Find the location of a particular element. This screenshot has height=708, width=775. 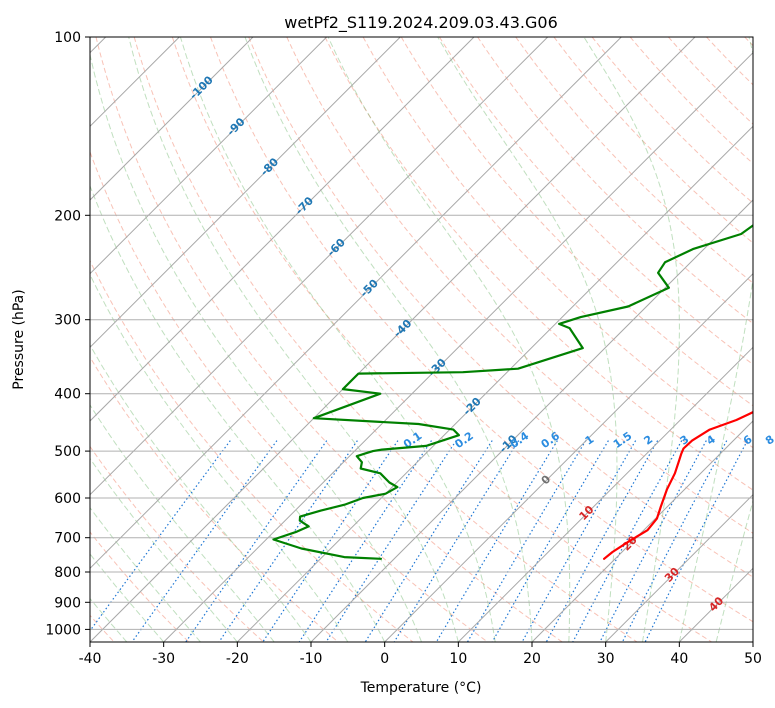

y-tick-label: 400 is located at coordinates (67, 395).